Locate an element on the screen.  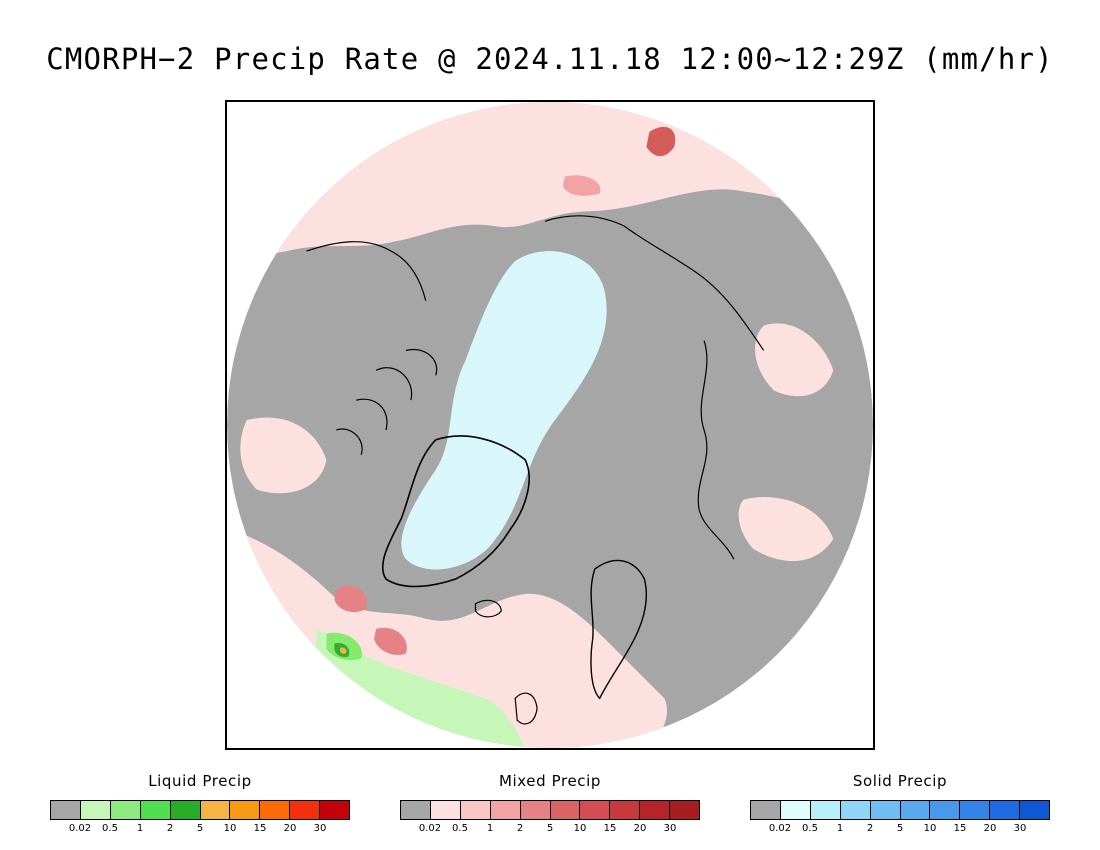
colorbar-ticks-liquid: 0.02 0.5 1 2 5 10 15 20 30 is located at coordinates (200, 830).